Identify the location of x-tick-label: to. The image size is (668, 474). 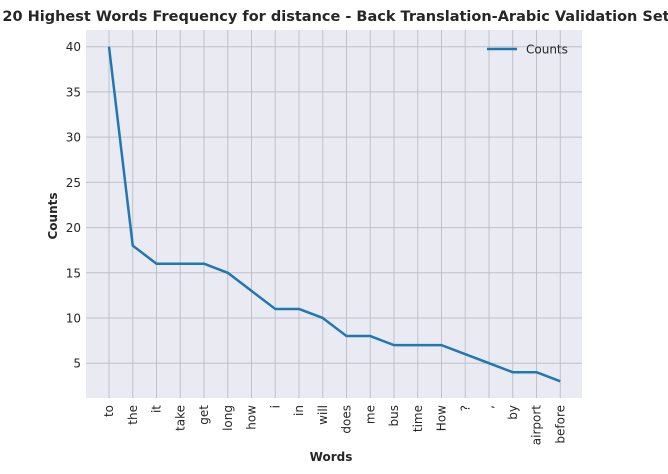
(109, 411).